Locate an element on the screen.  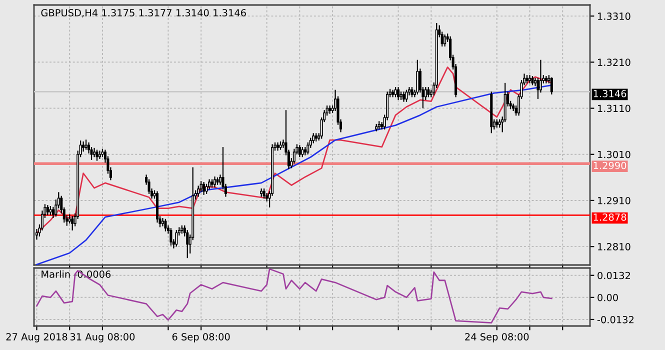
ref-line-label: 1.2878 is located at coordinates (610, 217).